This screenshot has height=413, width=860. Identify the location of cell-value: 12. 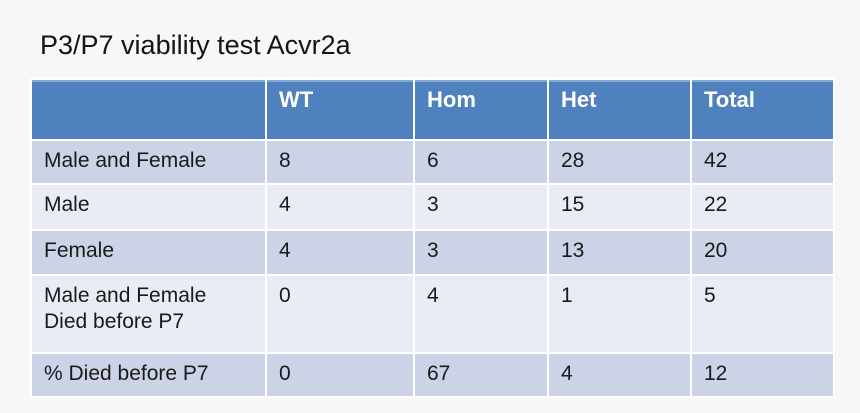
(762, 375).